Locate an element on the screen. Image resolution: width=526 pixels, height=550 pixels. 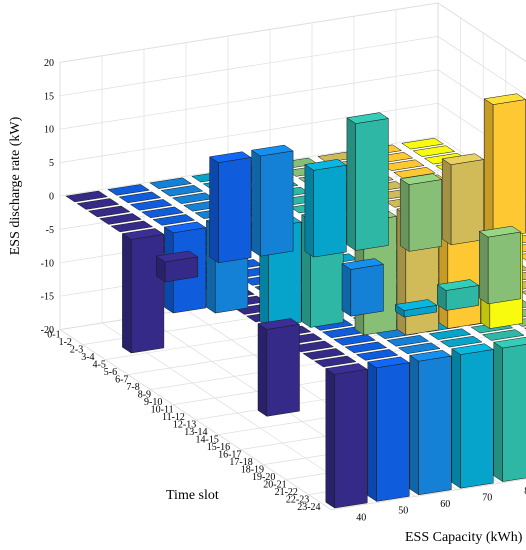
time-tick-label: 10-11 is located at coordinates (162, 409).